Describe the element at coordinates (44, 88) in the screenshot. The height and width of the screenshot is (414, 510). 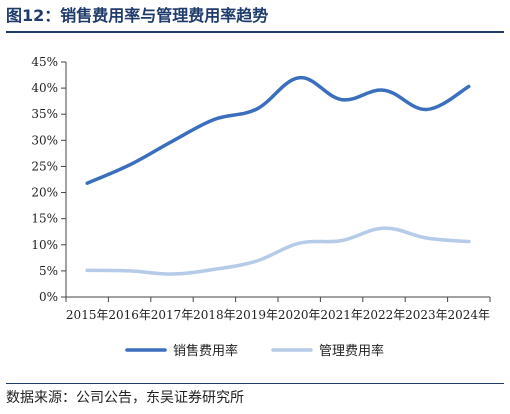
I see `y-tick-label: 40%` at that location.